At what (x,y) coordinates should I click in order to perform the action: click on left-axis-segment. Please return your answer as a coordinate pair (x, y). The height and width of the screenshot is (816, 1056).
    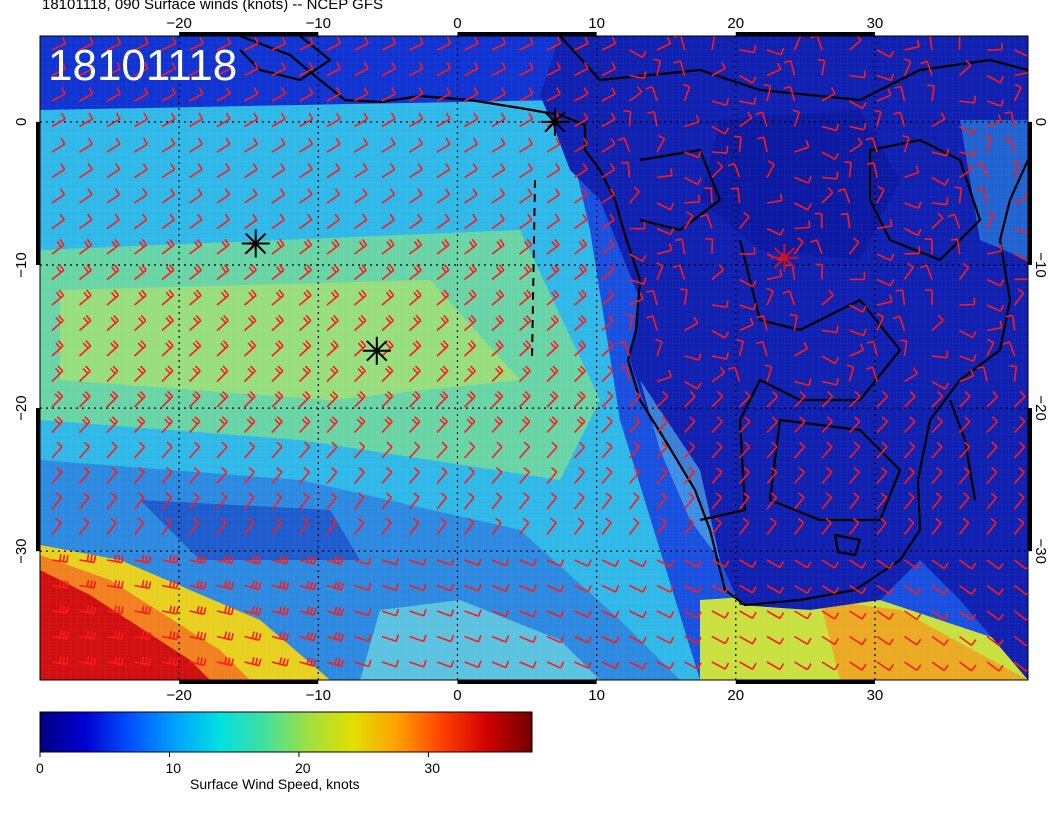
    Looking at the image, I should click on (38, 480).